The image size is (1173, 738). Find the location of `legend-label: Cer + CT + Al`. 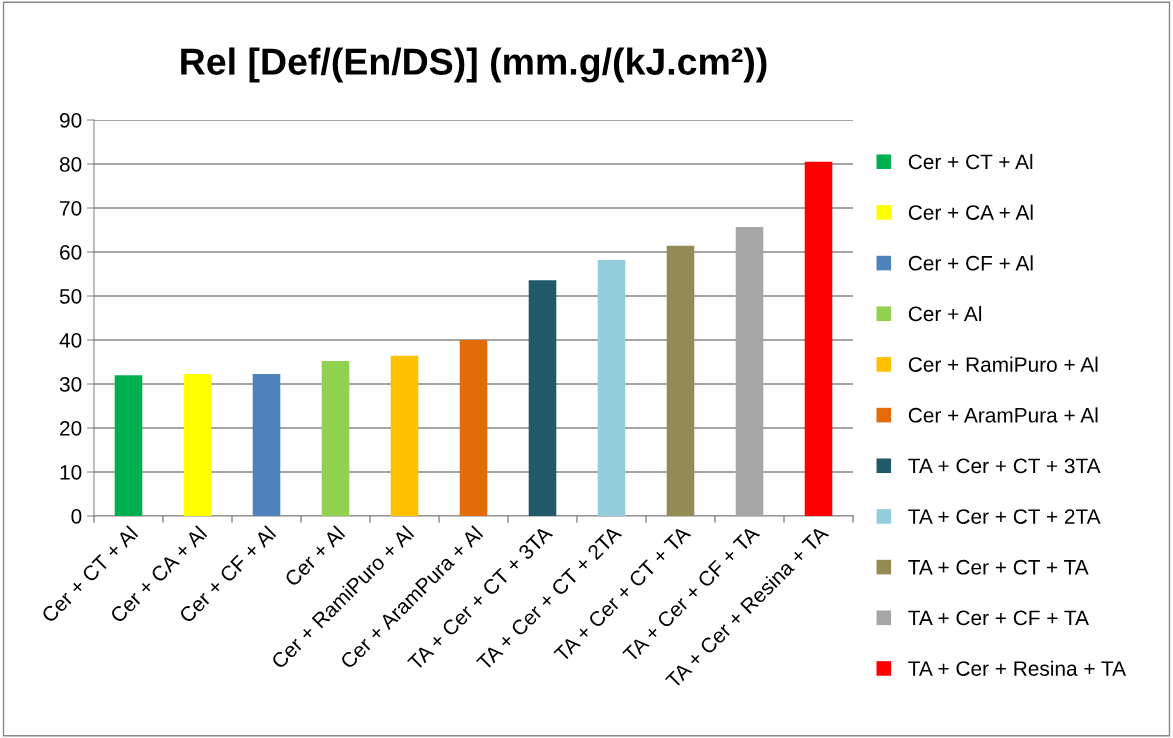

legend-label: Cer + CT + Al is located at coordinates (970, 161).